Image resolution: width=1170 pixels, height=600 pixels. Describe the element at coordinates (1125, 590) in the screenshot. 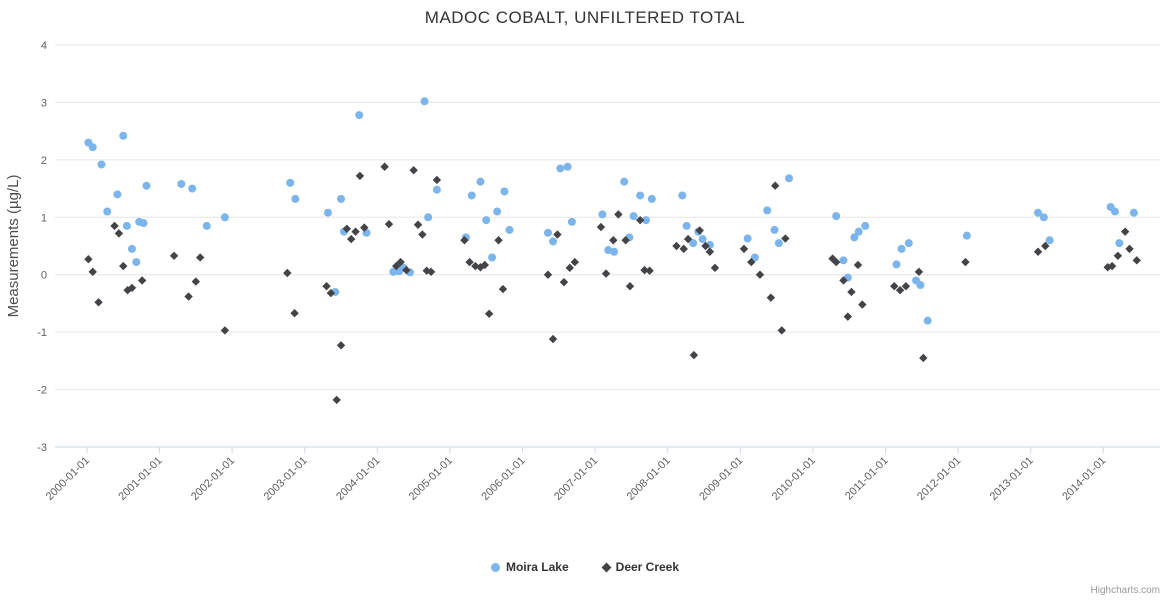

I see `highcharts-credit: Highcharts.com` at that location.